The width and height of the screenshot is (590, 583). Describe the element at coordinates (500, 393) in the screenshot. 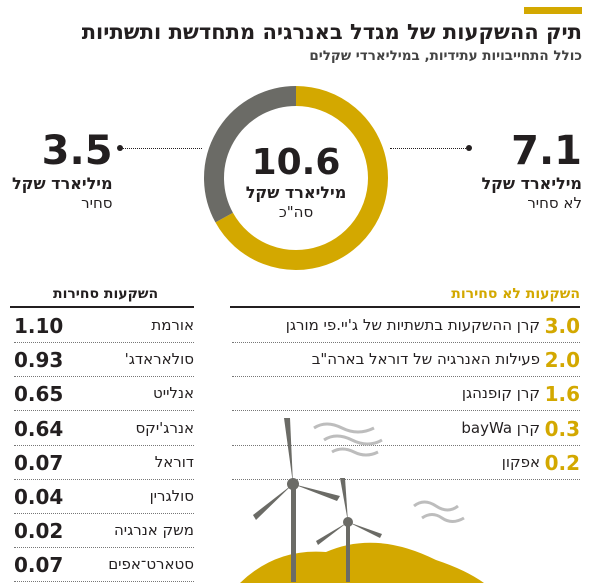

I see `nontraded-table-label: קרן קופנהגן` at that location.